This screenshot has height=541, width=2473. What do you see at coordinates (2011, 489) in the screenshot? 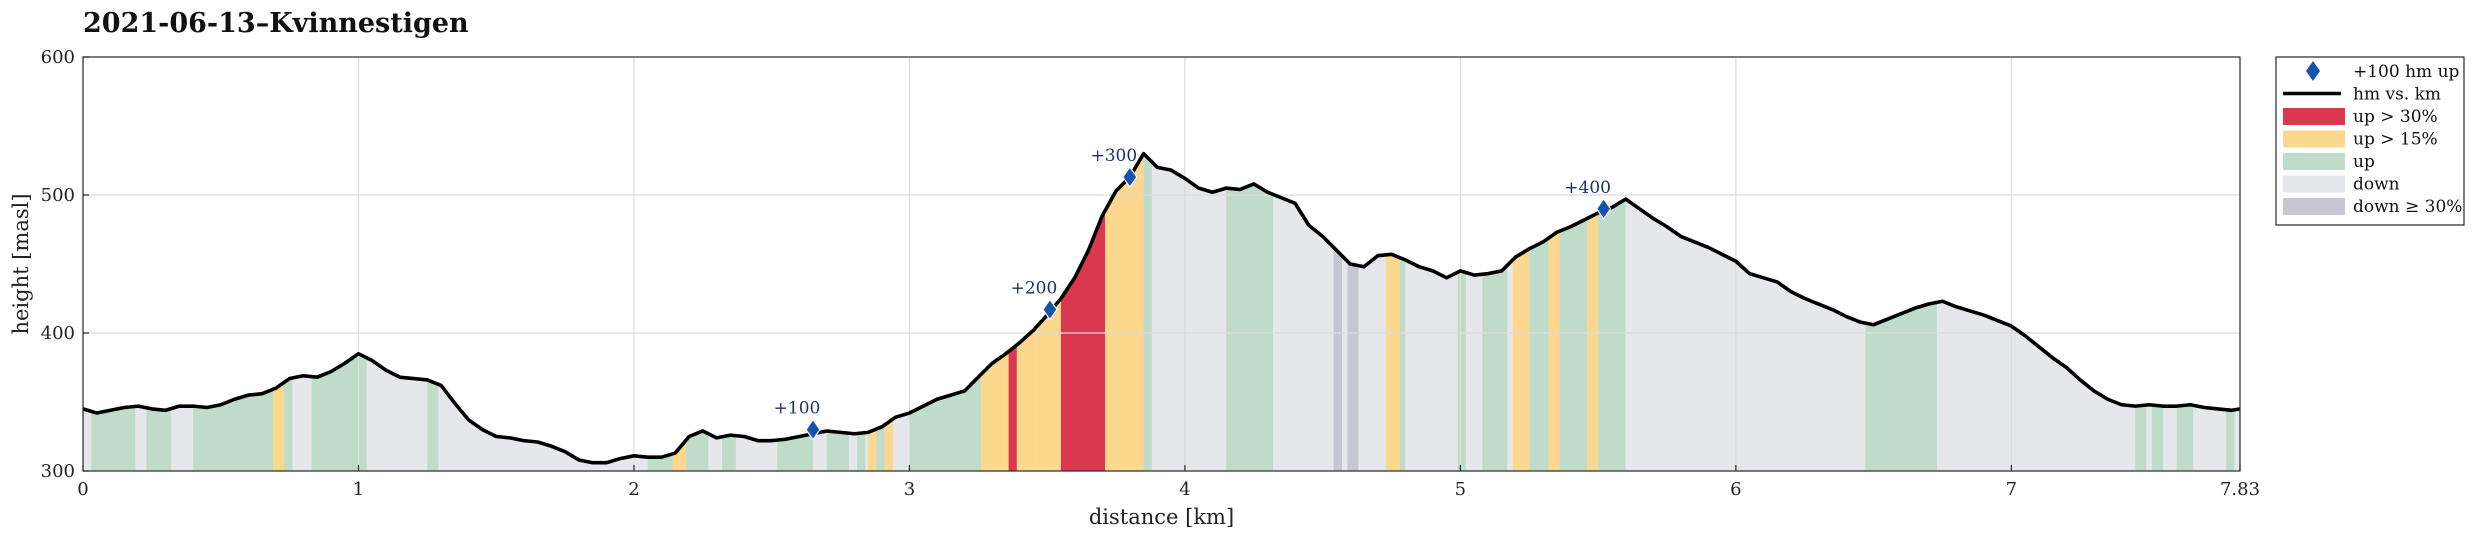
I see `x-tick-label: 7` at bounding box center [2011, 489].